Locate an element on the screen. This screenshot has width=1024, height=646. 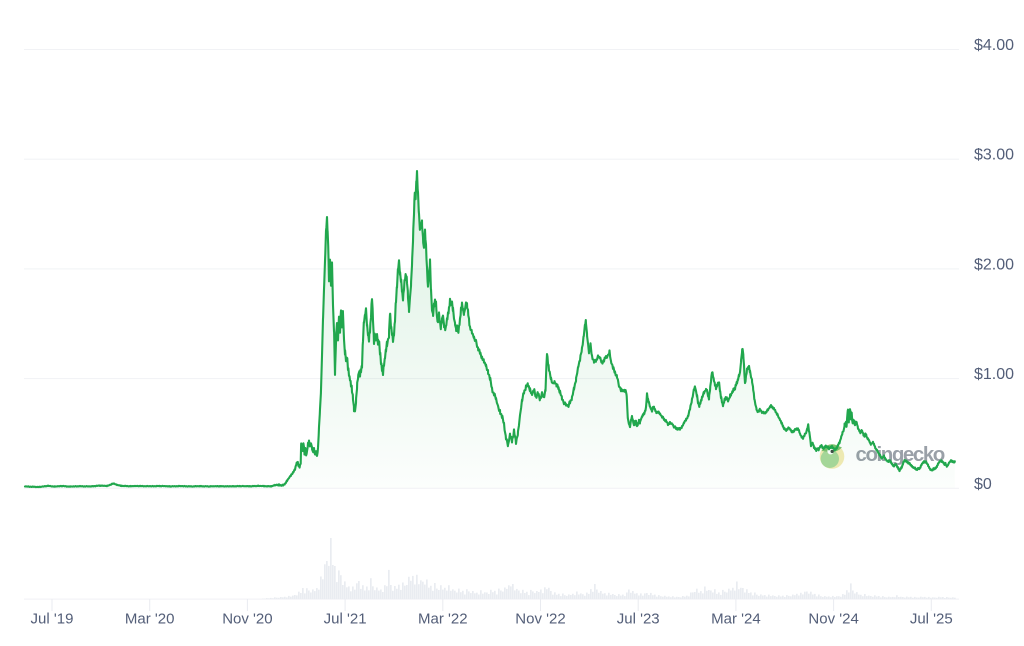
svg-text: Nov '22 is located at coordinates (540, 619).